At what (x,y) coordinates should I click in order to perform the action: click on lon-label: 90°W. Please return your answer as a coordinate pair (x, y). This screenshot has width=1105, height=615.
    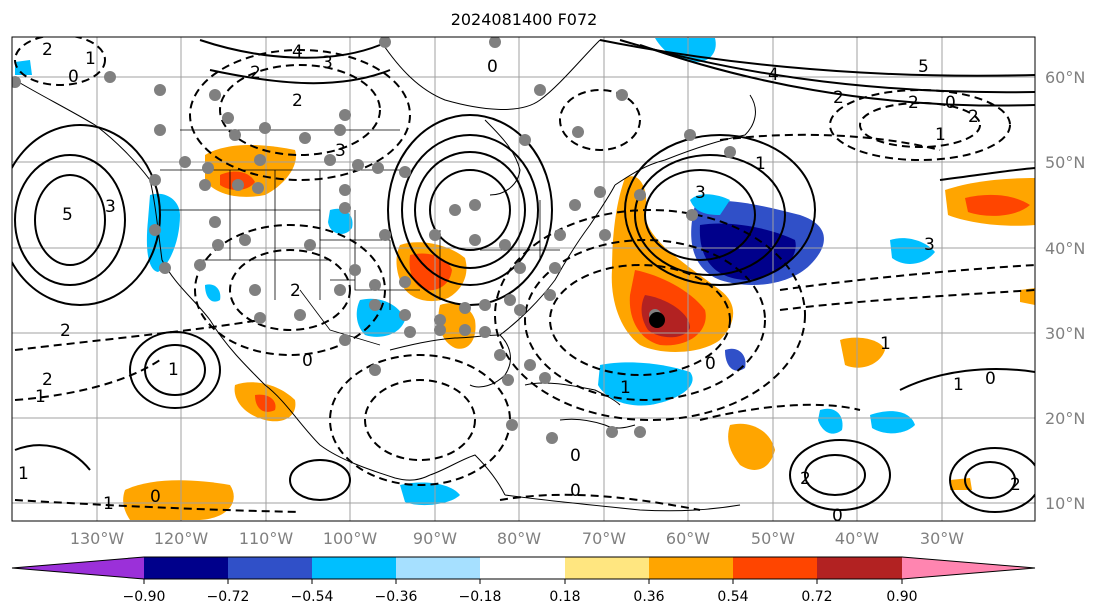
    Looking at the image, I should click on (435, 538).